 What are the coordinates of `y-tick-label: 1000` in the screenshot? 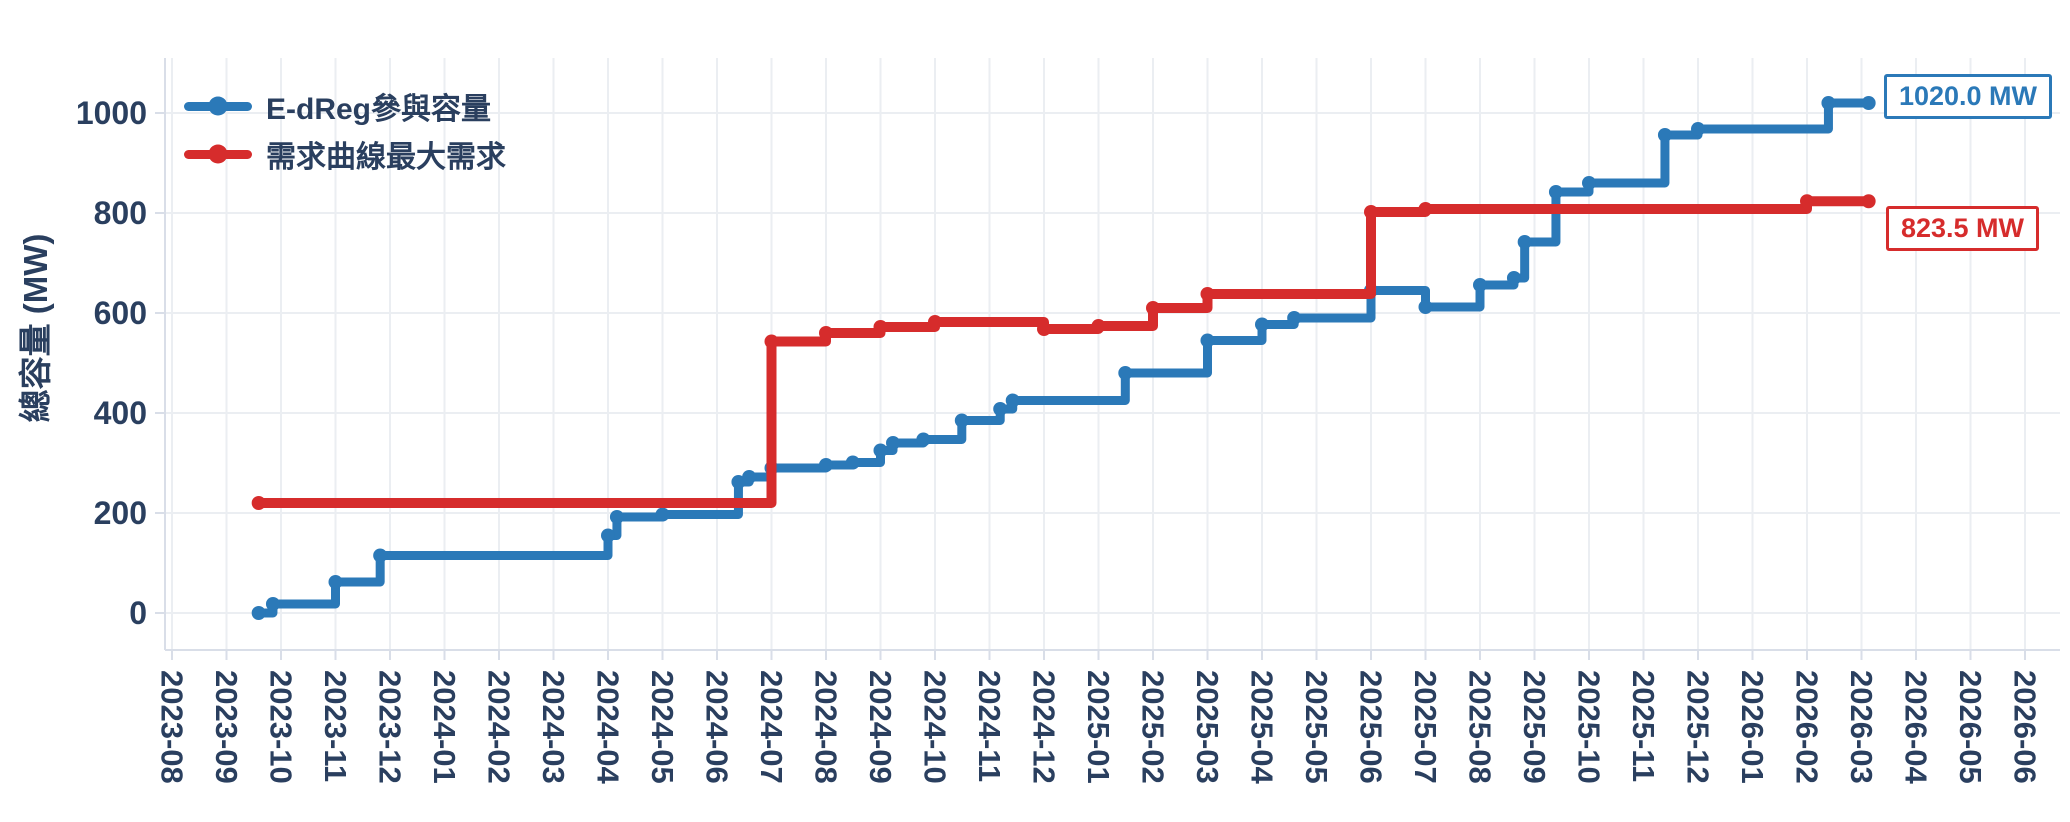 It's located at (111, 113).